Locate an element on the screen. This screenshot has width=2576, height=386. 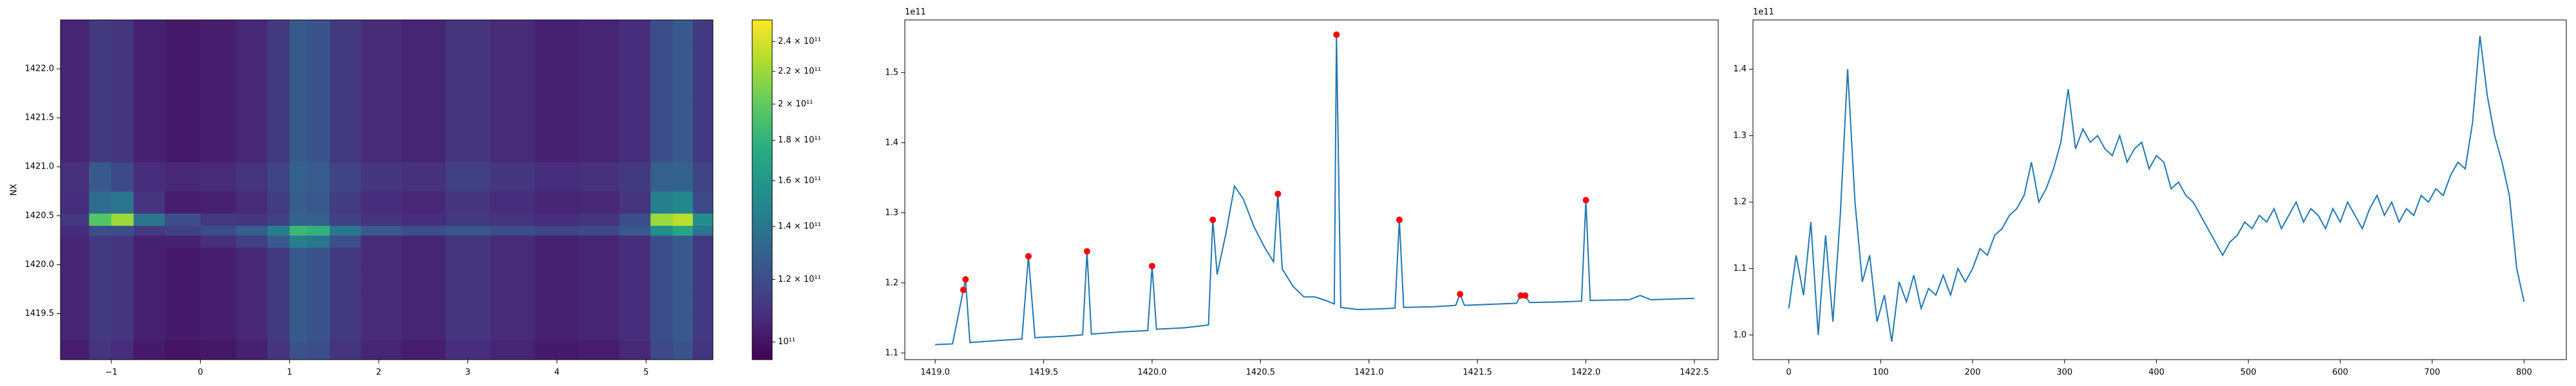
x-tick-label: 1 is located at coordinates (289, 373).